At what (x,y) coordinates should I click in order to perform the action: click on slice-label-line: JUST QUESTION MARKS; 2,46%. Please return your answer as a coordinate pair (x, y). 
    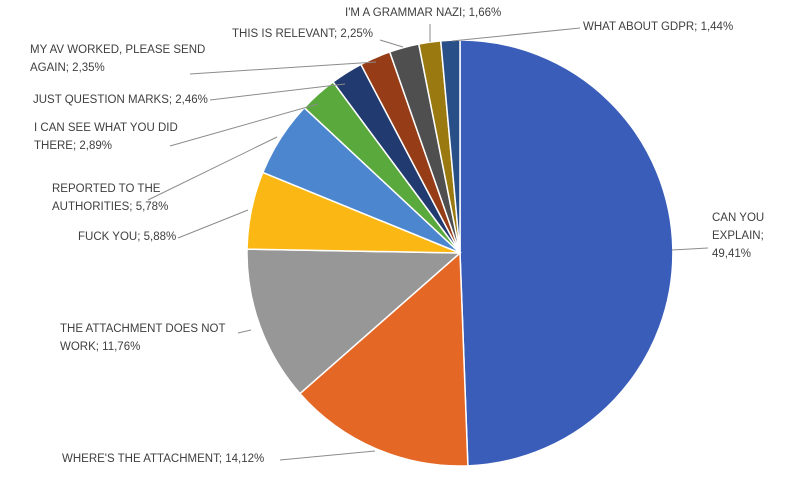
    Looking at the image, I should click on (120, 100).